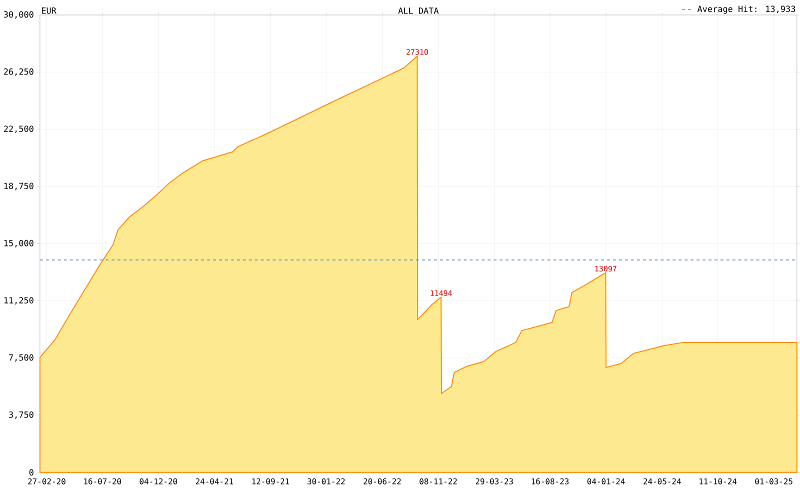 Image resolution: width=800 pixels, height=489 pixels. Describe the element at coordinates (19, 129) in the screenshot. I see `y-tick-label: 22,500` at that location.